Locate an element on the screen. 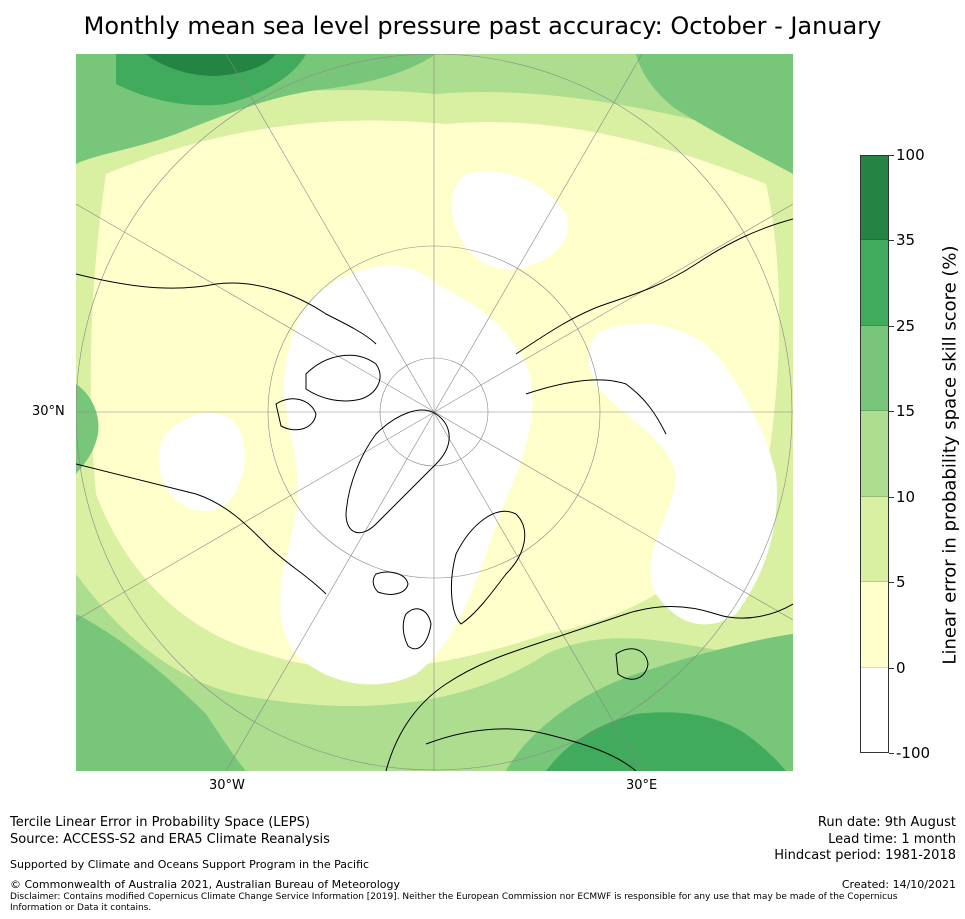 The image size is (965, 919). skill-zone-10-15-southwest is located at coordinates (161, 692).